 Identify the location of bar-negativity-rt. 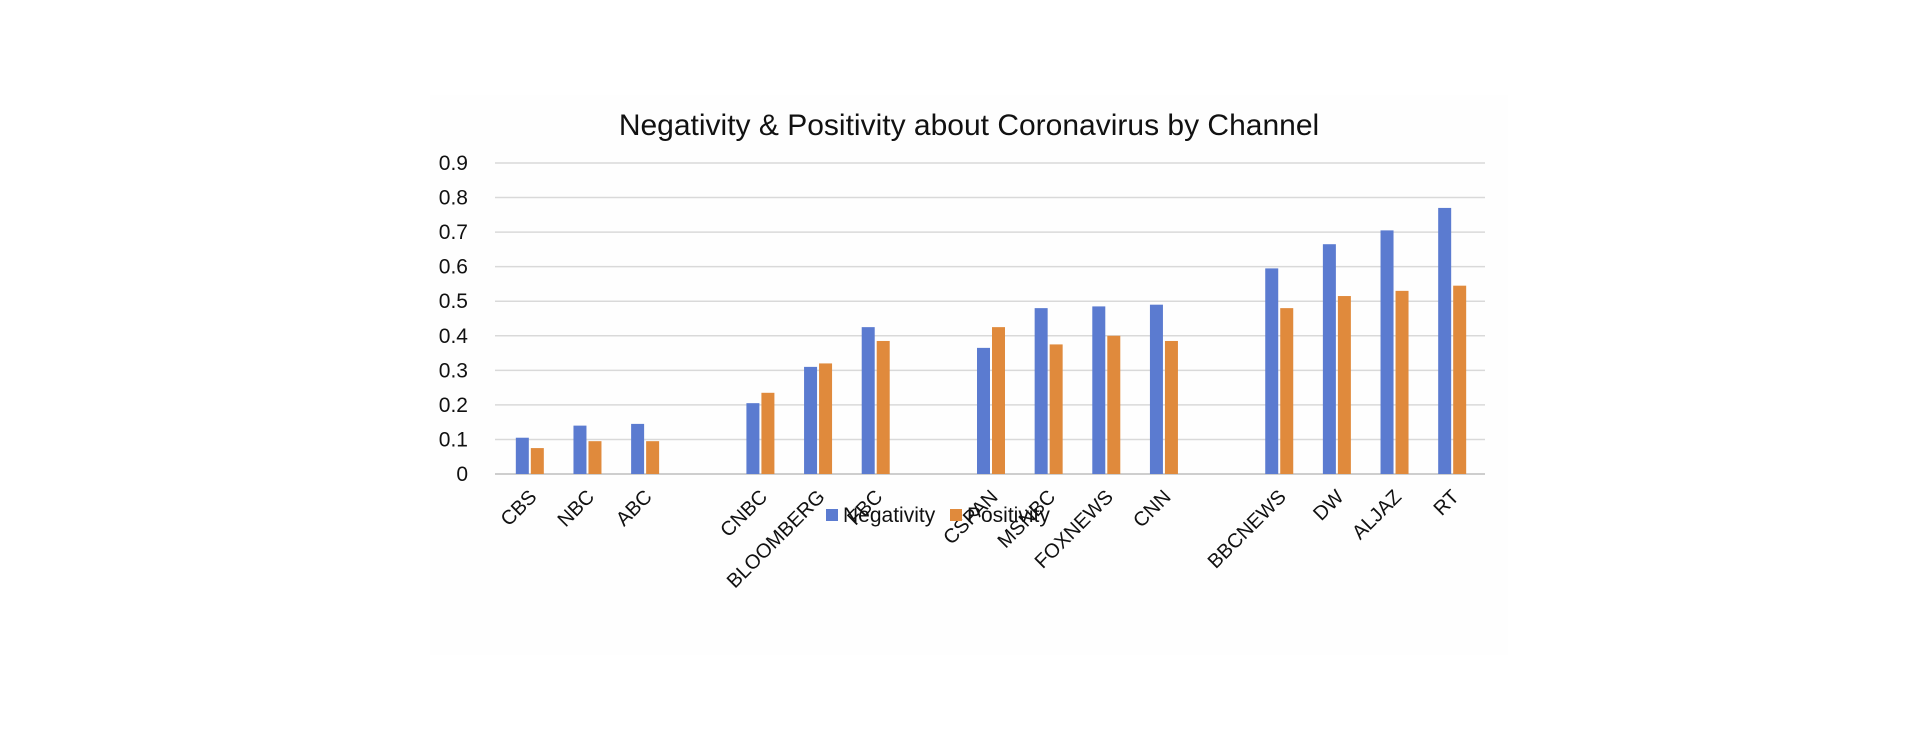
(1445, 340).